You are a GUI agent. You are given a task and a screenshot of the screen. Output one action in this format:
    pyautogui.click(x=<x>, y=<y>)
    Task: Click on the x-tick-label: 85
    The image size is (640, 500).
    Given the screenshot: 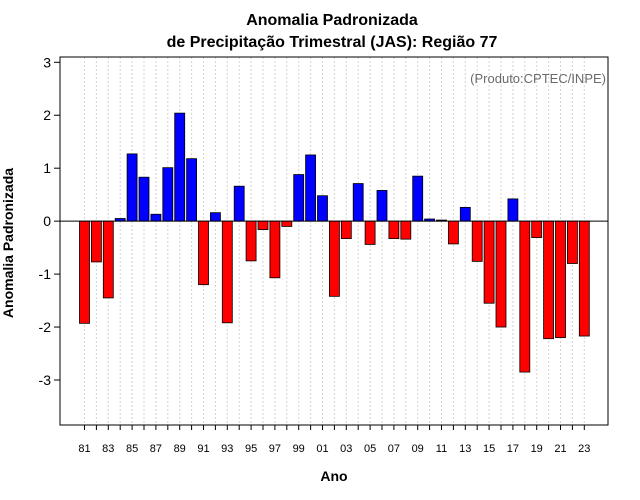 What is the action you would take?
    pyautogui.click(x=132, y=449)
    